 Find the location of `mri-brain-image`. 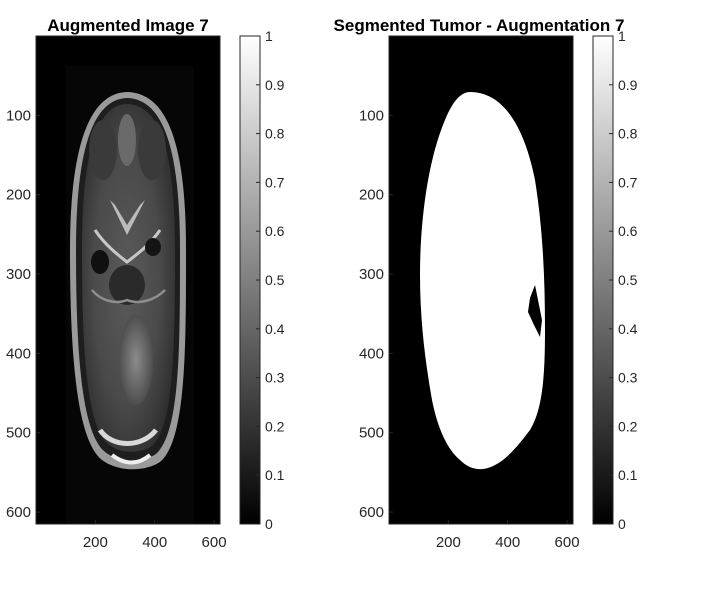

mri-brain-image is located at coordinates (128, 281).